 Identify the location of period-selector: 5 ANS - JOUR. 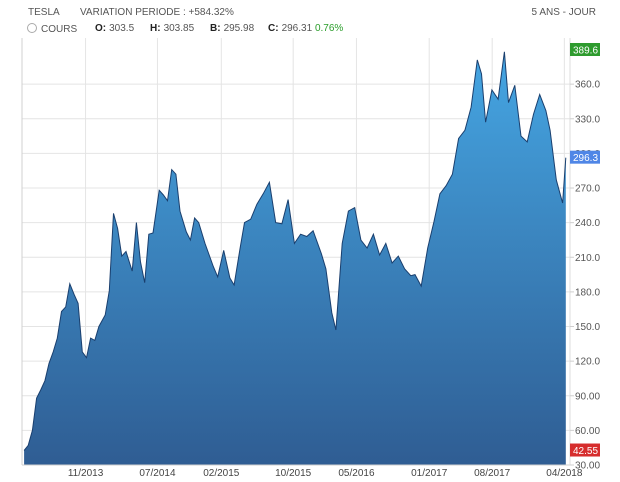
(563, 12).